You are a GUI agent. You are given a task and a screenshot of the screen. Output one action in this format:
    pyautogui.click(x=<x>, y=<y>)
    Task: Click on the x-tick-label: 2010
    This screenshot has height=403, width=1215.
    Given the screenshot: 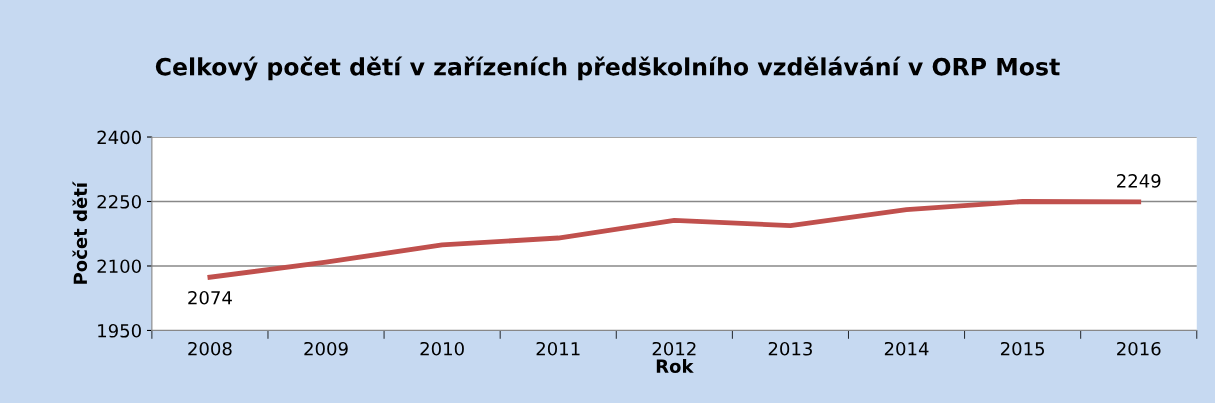 What is the action you would take?
    pyautogui.click(x=442, y=348)
    